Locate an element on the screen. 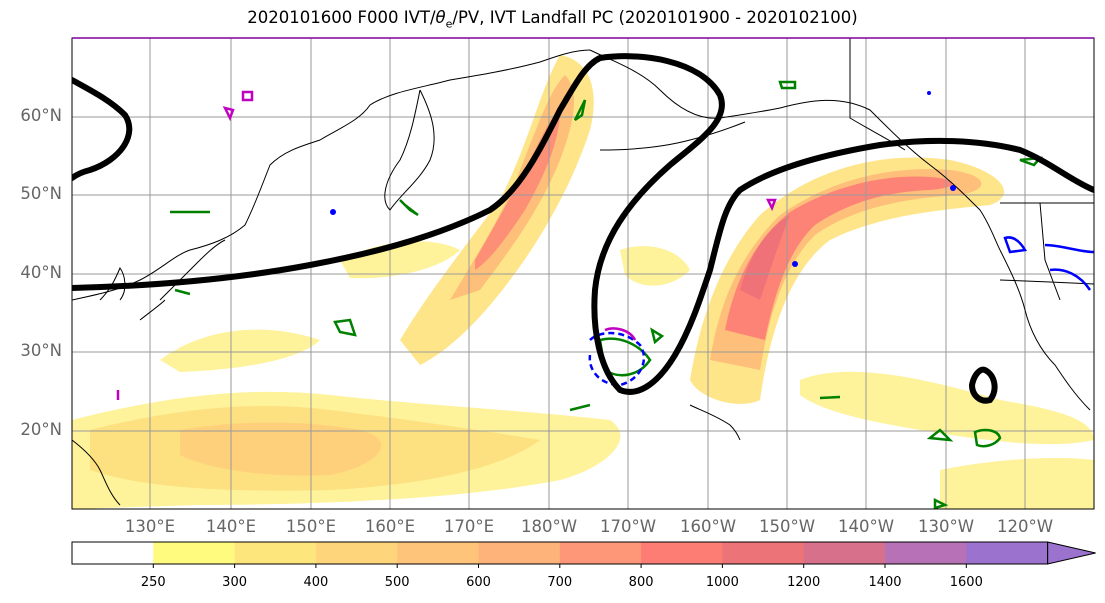 The width and height of the screenshot is (1105, 603). lon-label: 140°E is located at coordinates (231, 526).